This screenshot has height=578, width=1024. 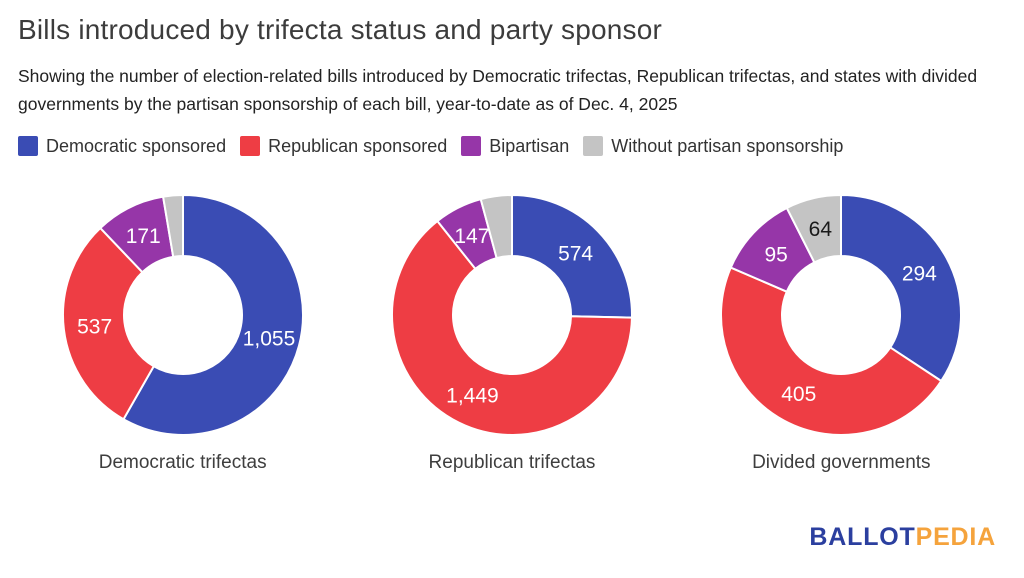 I want to click on legend-item-without-partisan-sponsorship: Without partisan sponsorship, so click(x=713, y=146).